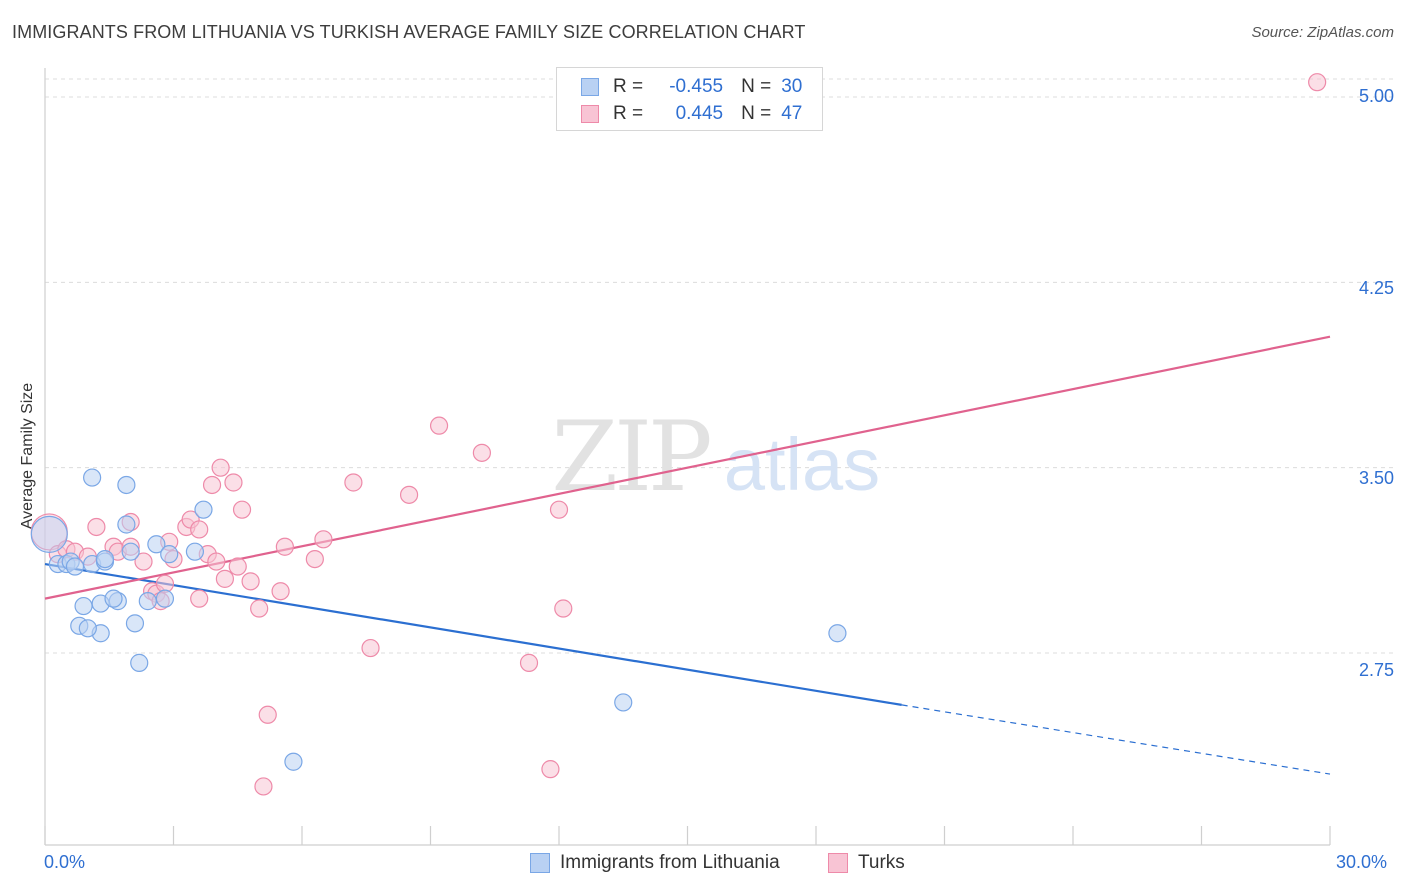 The image size is (1406, 892). Describe the element at coordinates (630, 457) in the screenshot. I see `watermark-zip: ZIP` at that location.